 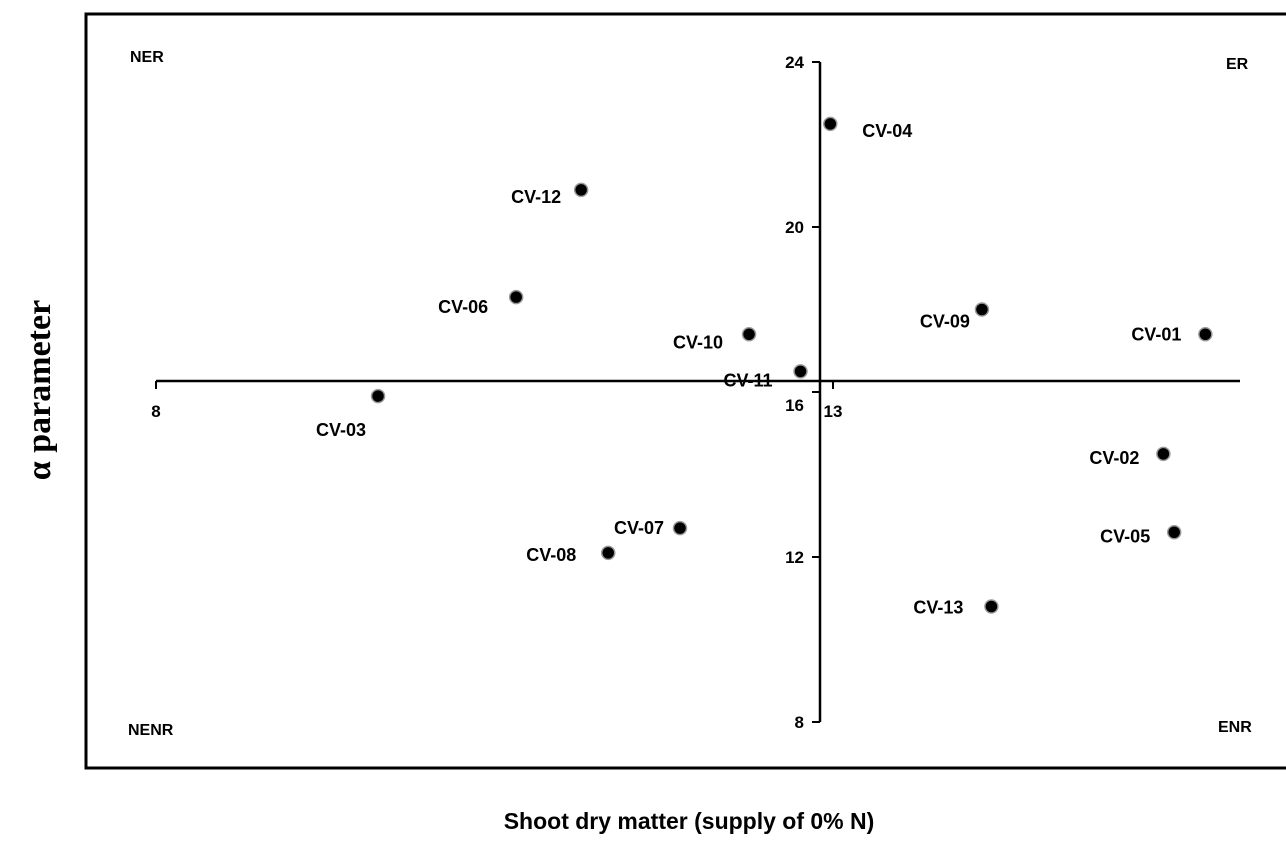 I want to click on data-label-cv-03: CV-03, so click(x=341, y=430).